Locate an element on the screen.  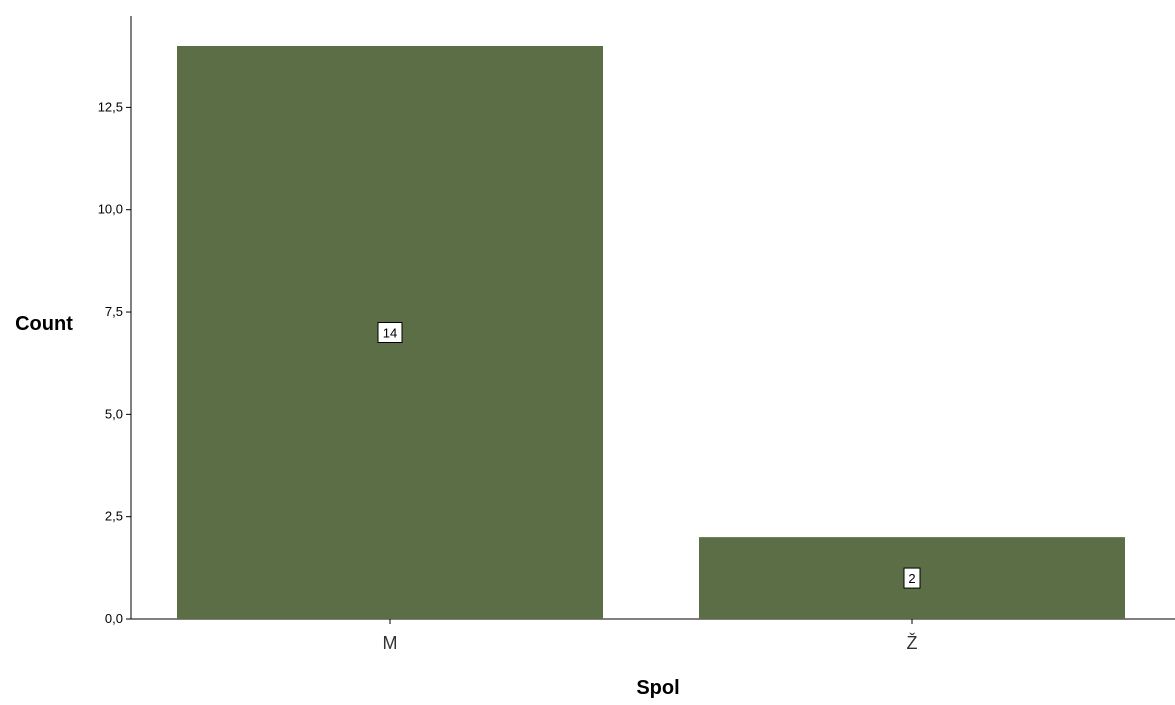
y-tick-label: 2,5 is located at coordinates (114, 516).